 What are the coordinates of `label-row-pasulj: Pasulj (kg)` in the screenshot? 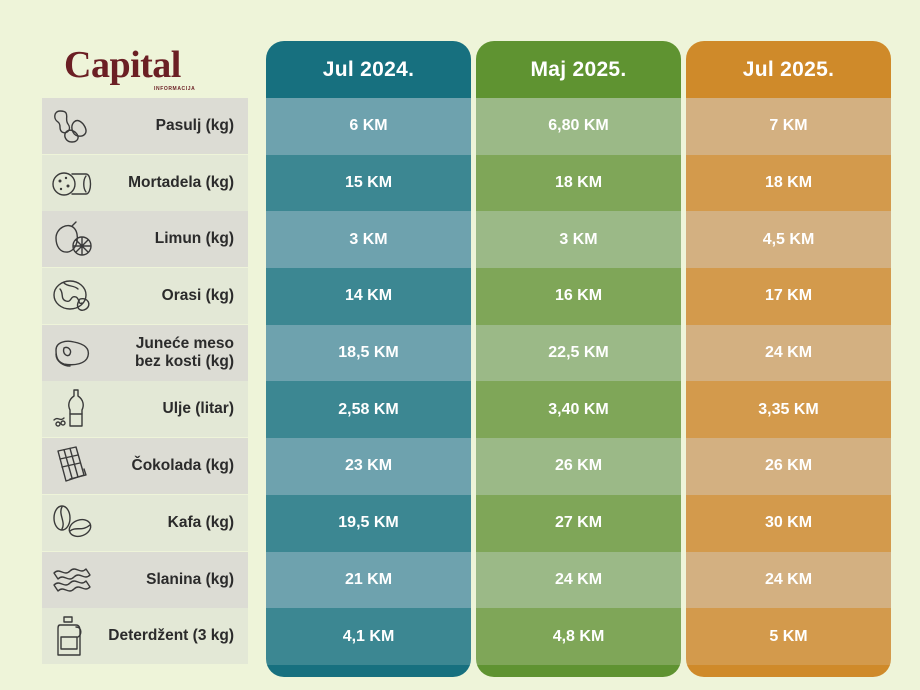 It's located at (145, 126).